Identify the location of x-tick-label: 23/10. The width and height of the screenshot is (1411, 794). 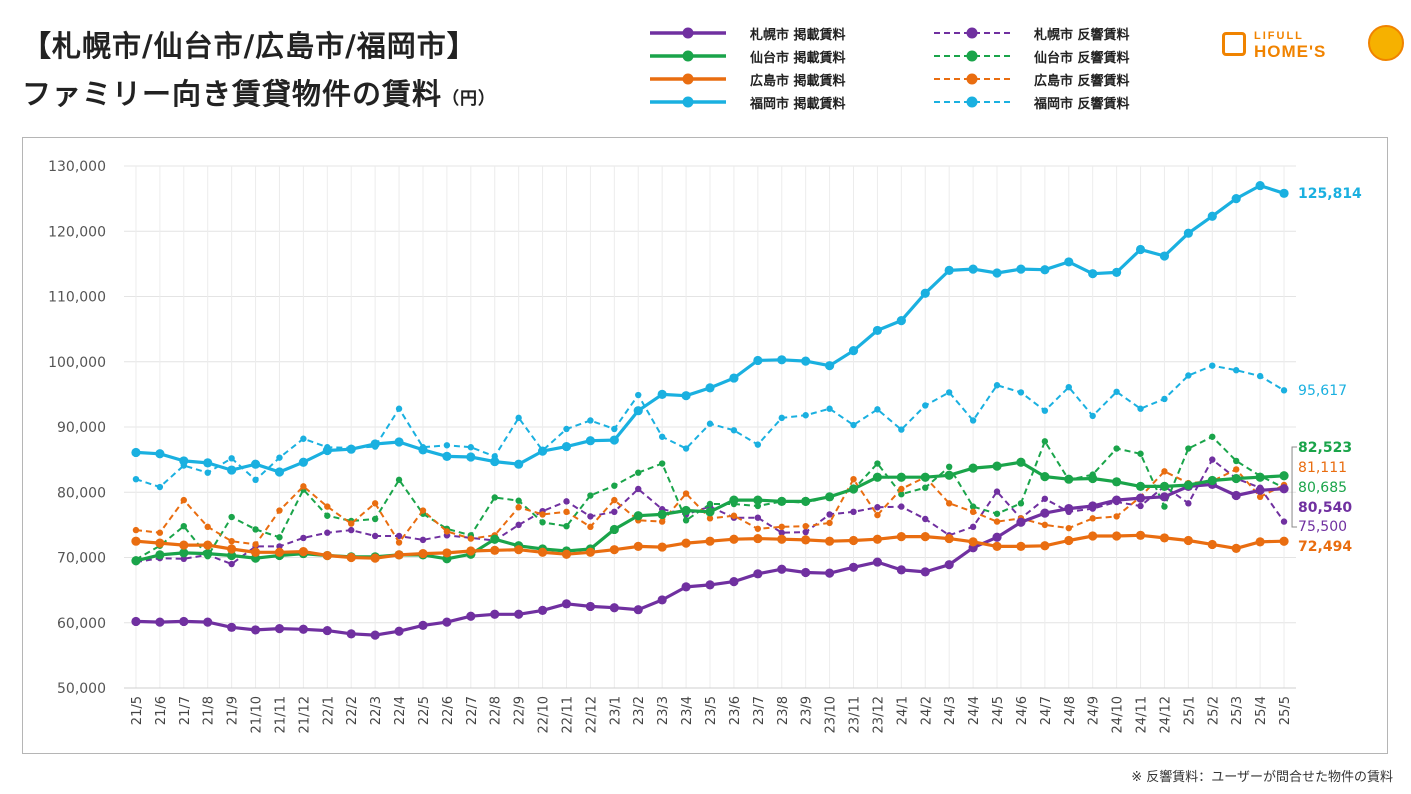
(831, 714).